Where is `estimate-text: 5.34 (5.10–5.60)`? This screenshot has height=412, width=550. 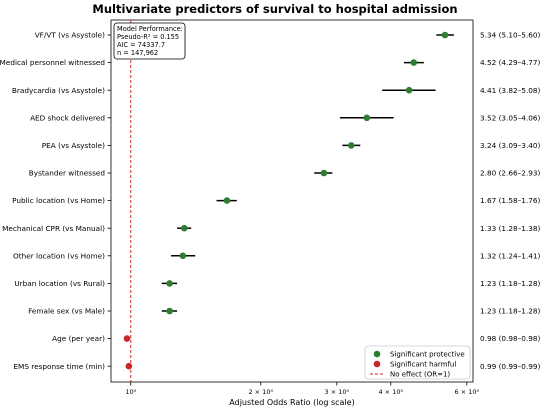
estimate-text: 5.34 (5.10–5.60) is located at coordinates (510, 35).